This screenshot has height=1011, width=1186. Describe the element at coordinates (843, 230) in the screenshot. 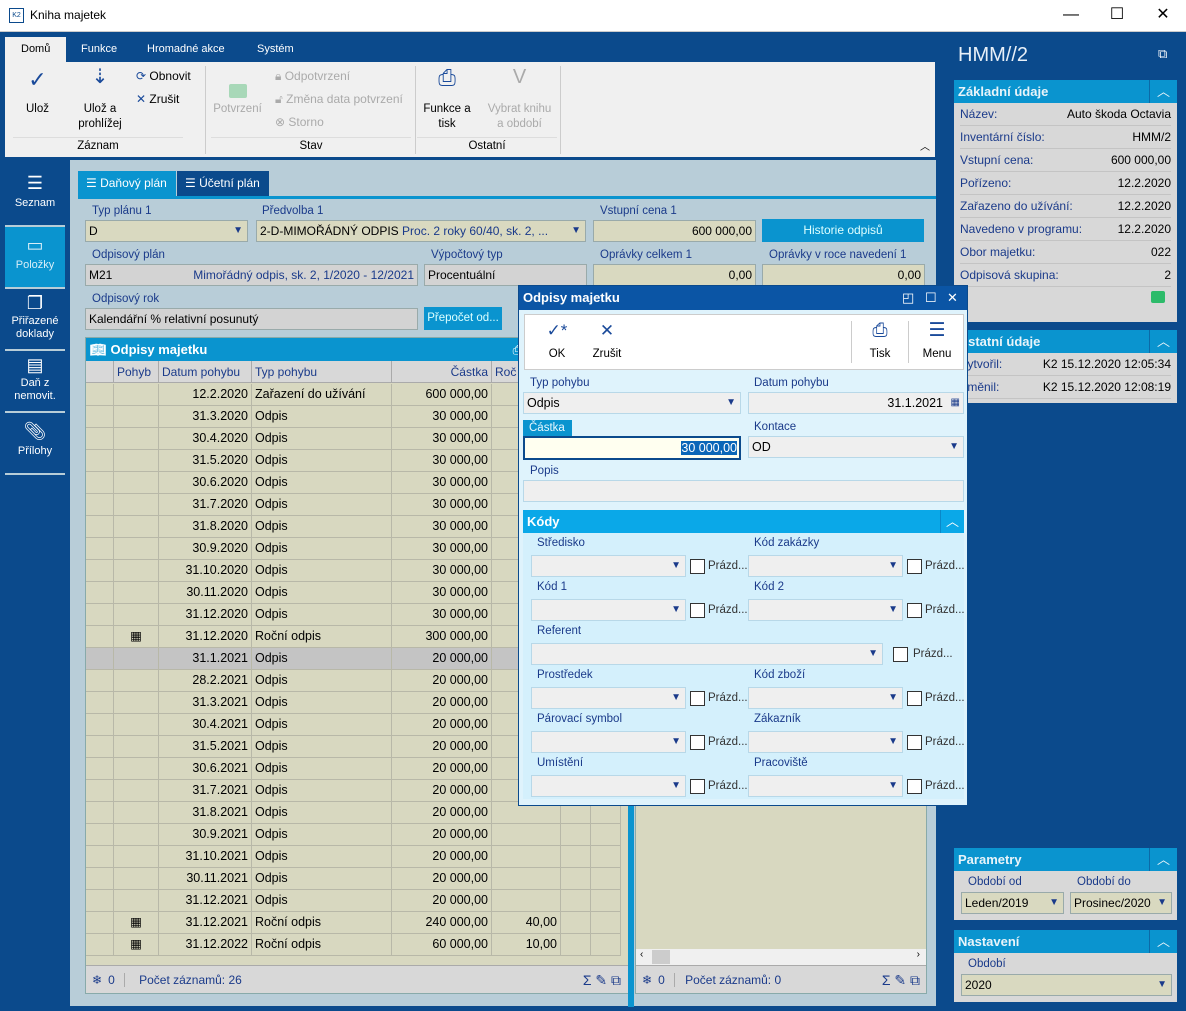

I see `history-button: Historie odpisů` at that location.